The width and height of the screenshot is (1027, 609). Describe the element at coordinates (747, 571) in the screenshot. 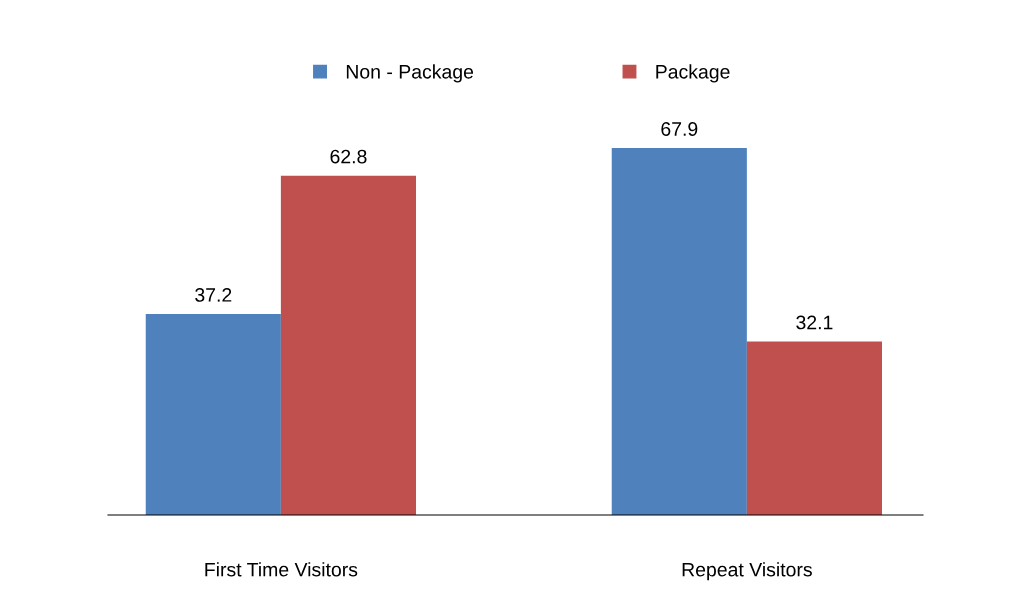

I see `x-tick-label: Repeat Visitors` at that location.